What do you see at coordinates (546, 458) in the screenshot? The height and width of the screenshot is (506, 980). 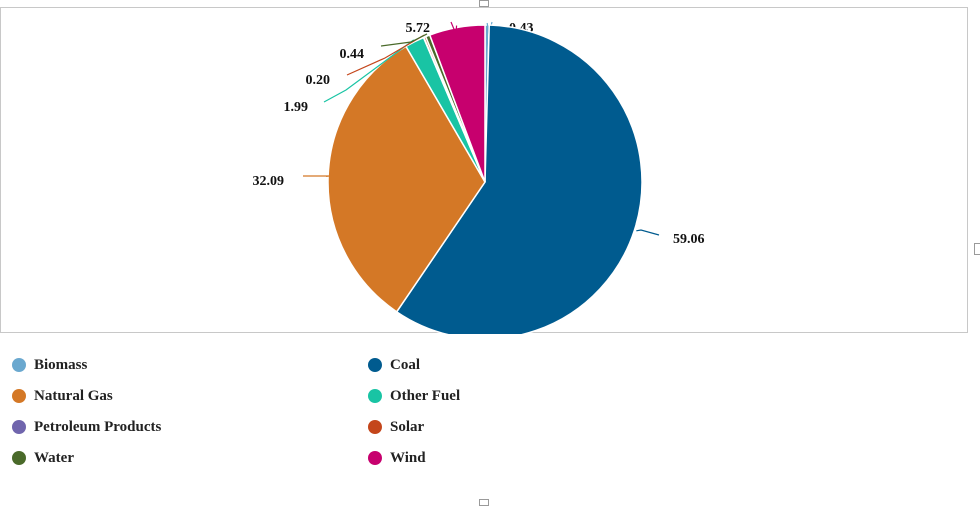 I see `legend-item-wind: Wind` at bounding box center [546, 458].